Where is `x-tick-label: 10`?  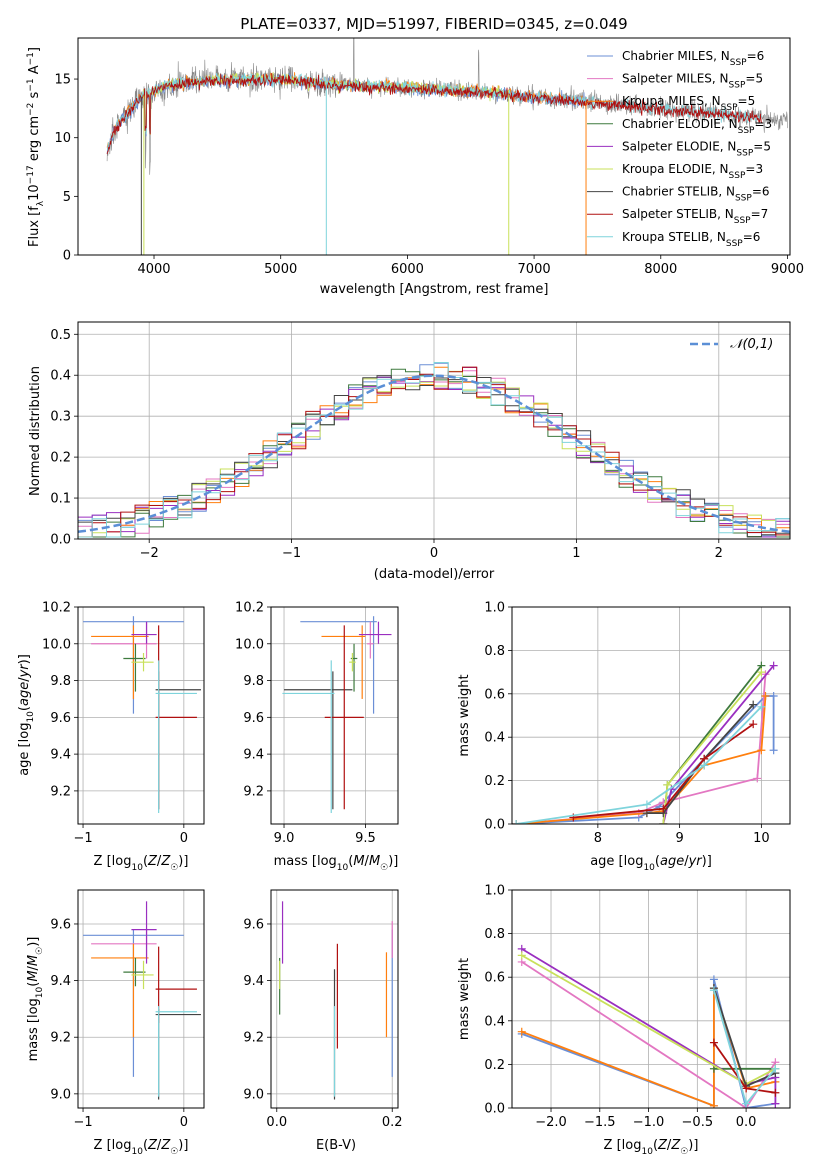 x-tick-label: 10 is located at coordinates (761, 838).